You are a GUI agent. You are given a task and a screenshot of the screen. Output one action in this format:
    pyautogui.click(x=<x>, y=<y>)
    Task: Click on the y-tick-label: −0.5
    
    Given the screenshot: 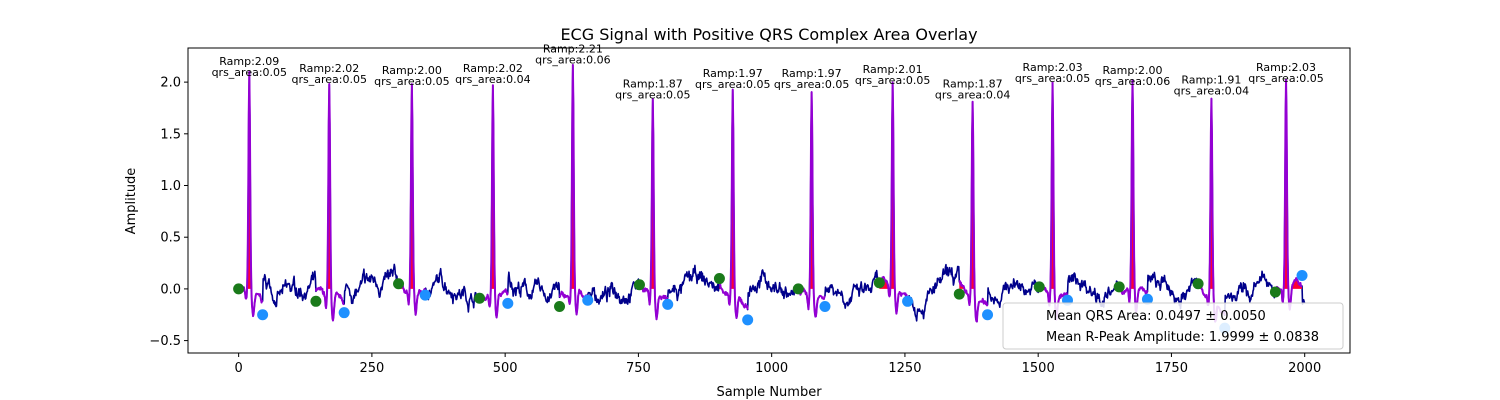 What is the action you would take?
    pyautogui.click(x=165, y=341)
    